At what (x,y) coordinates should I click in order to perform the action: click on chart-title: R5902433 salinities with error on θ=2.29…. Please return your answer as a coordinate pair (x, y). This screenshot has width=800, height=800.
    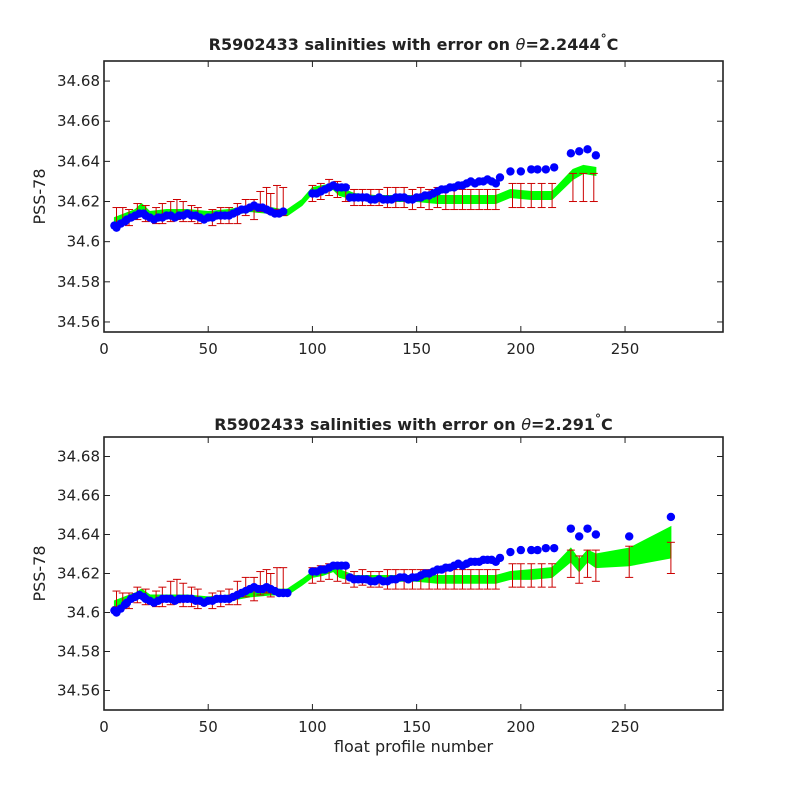
    Looking at the image, I should click on (413, 423).